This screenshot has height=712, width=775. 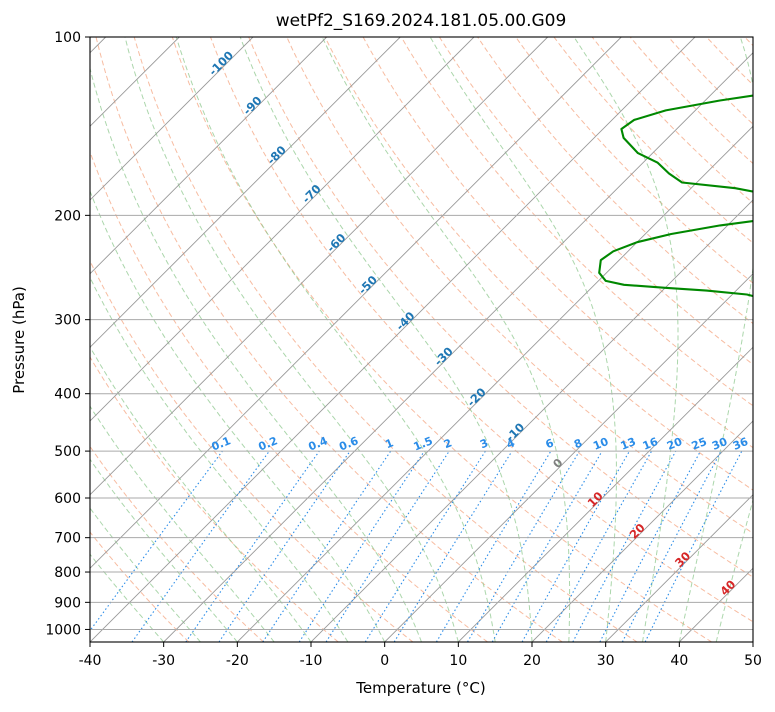 What do you see at coordinates (163, 661) in the screenshot?
I see `x-tick-label: -30` at bounding box center [163, 661].